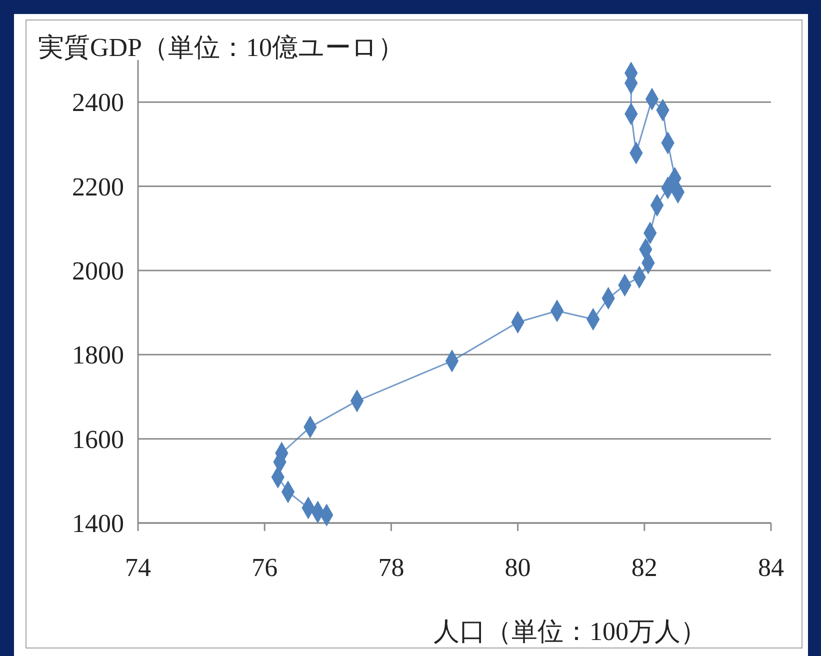 The width and height of the screenshot is (821, 656). I want to click on x-tick-label: 78, so click(391, 567).